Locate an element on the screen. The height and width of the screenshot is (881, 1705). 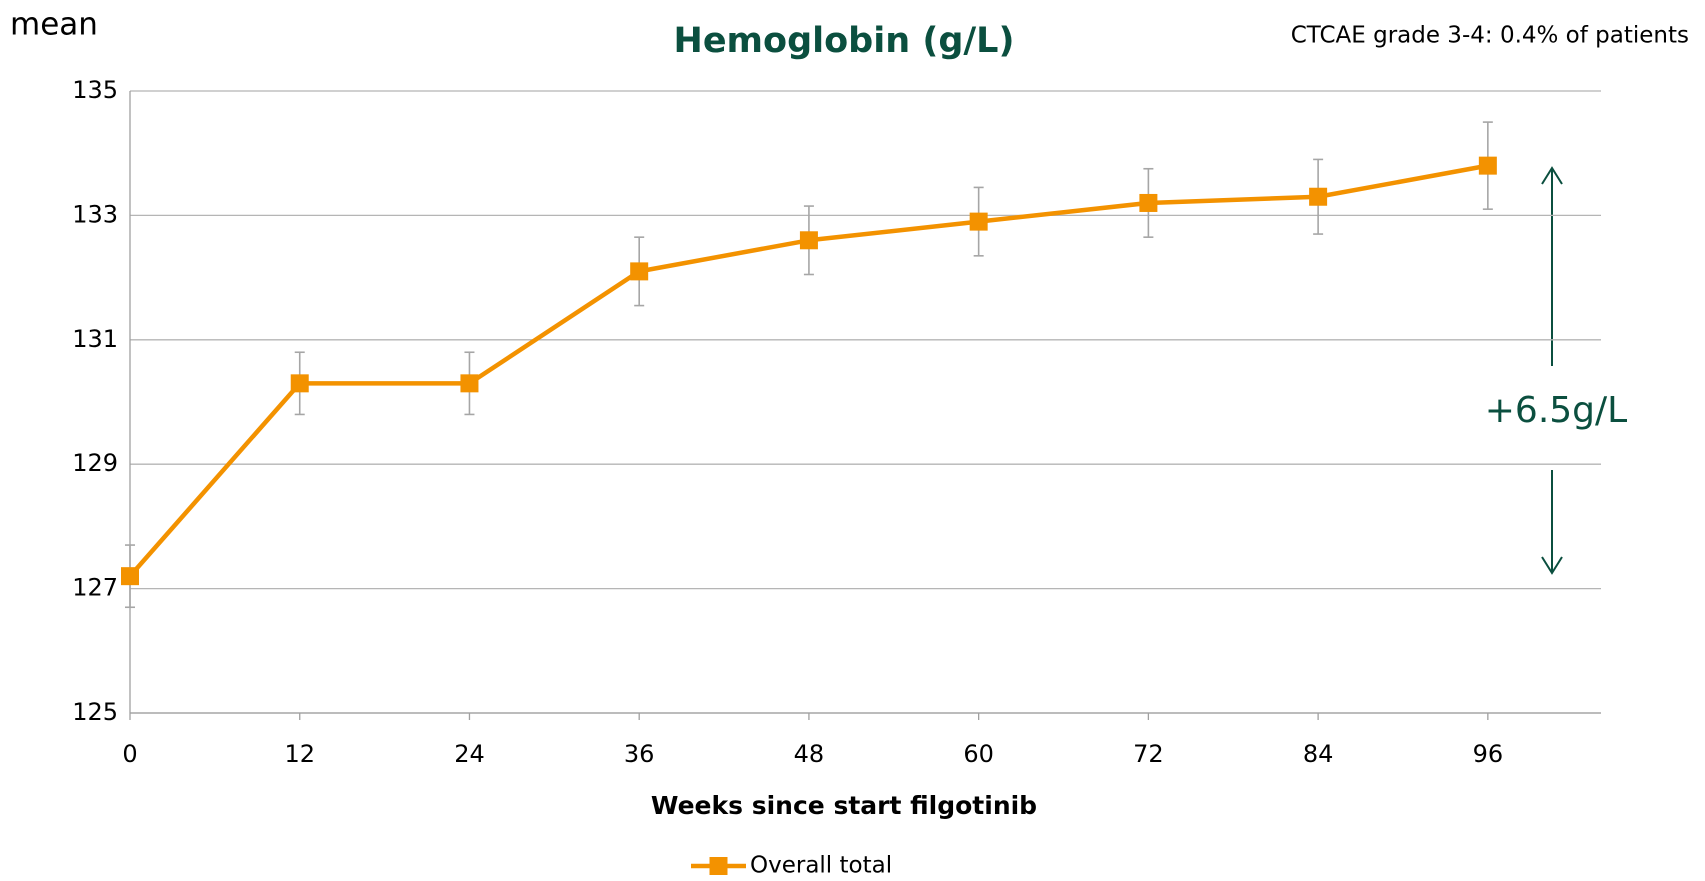
x-tick-label: 24 is located at coordinates (469, 754).